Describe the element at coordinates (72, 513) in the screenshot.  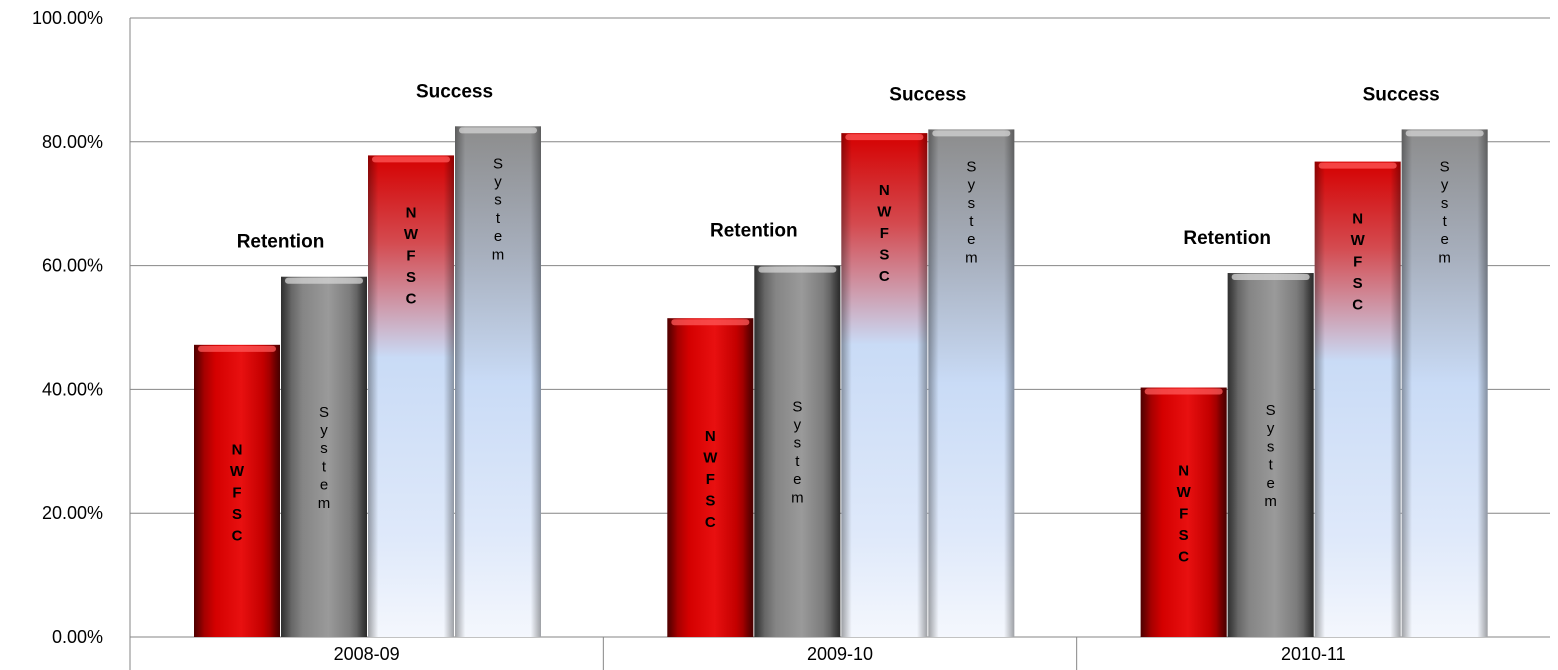
I see `y-tick-label: 20.00%` at that location.